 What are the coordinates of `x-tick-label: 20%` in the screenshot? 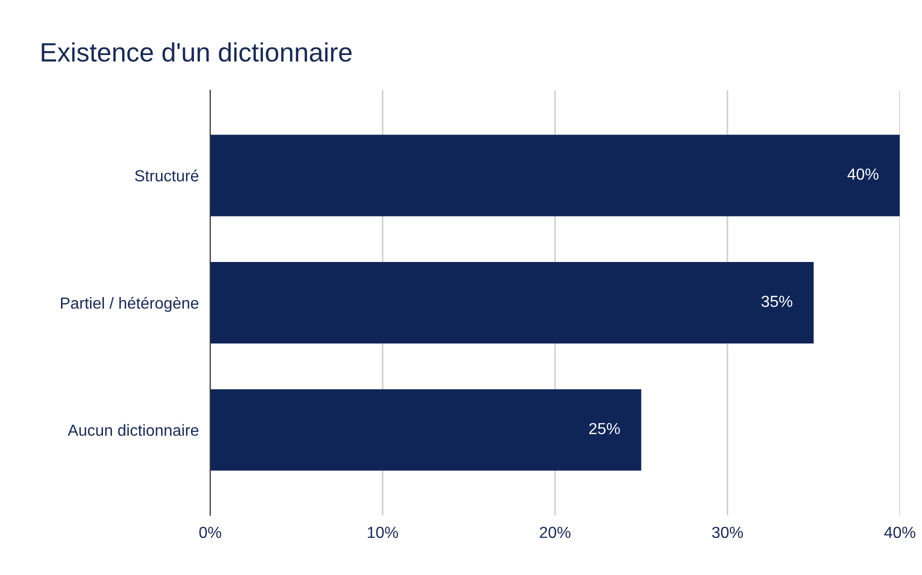 It's located at (555, 532).